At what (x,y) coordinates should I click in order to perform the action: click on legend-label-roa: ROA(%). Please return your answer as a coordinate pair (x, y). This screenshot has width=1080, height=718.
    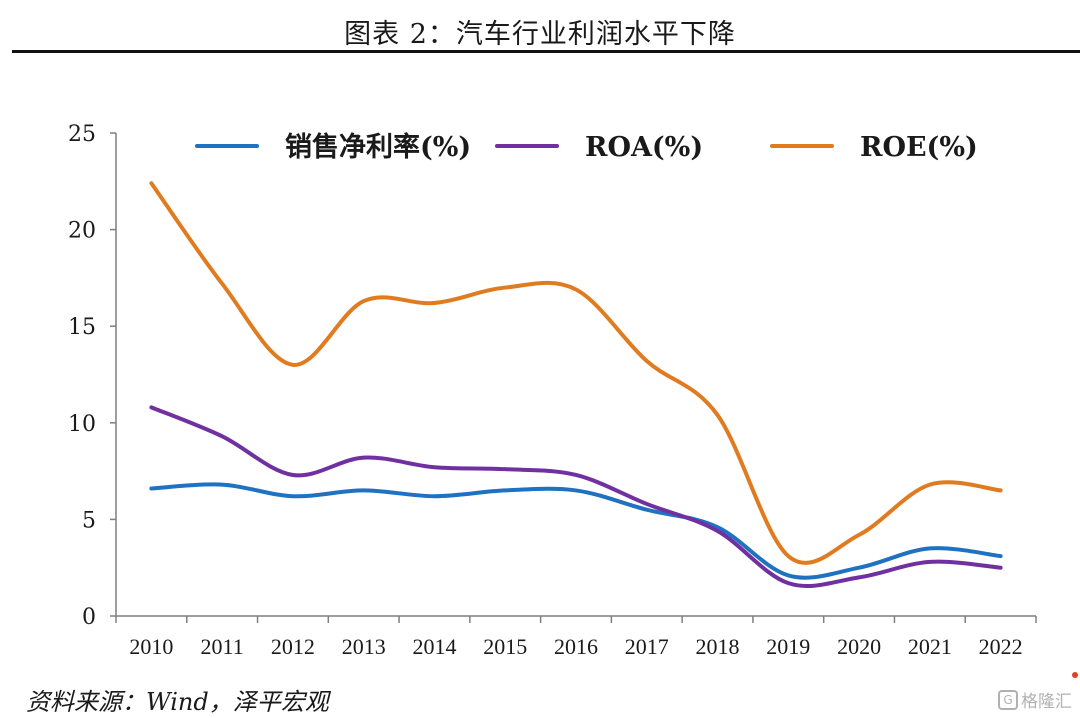
    Looking at the image, I should click on (644, 147).